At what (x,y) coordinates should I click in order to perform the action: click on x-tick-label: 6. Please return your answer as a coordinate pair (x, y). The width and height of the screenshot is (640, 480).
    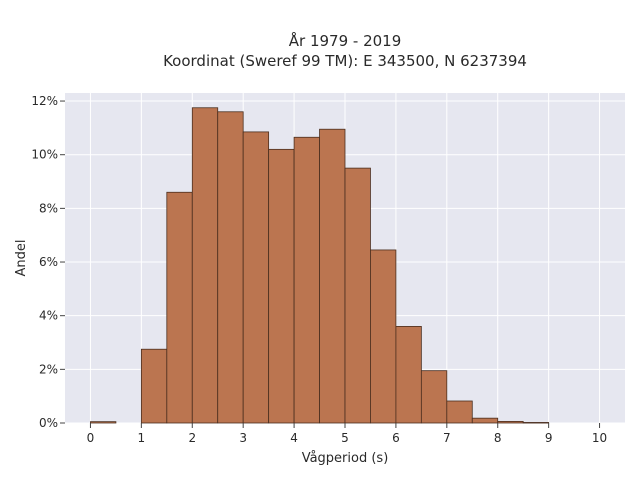
    Looking at the image, I should click on (396, 438).